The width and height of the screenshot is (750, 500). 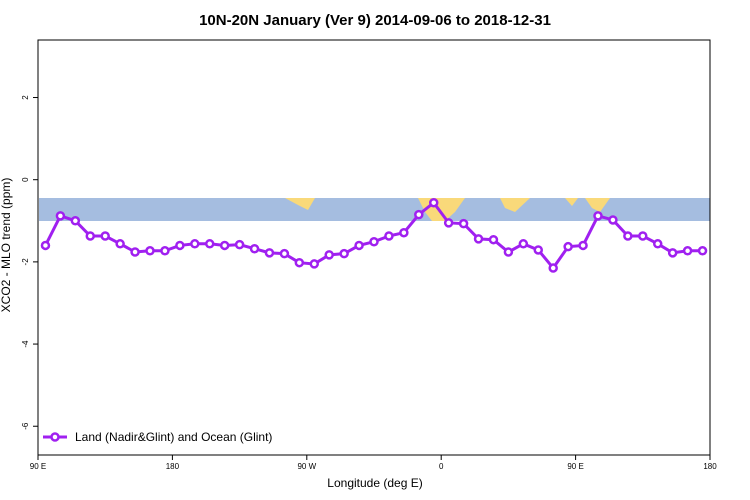 What do you see at coordinates (374, 483) in the screenshot?
I see `x-axis-label: Longitude (deg E)` at bounding box center [374, 483].